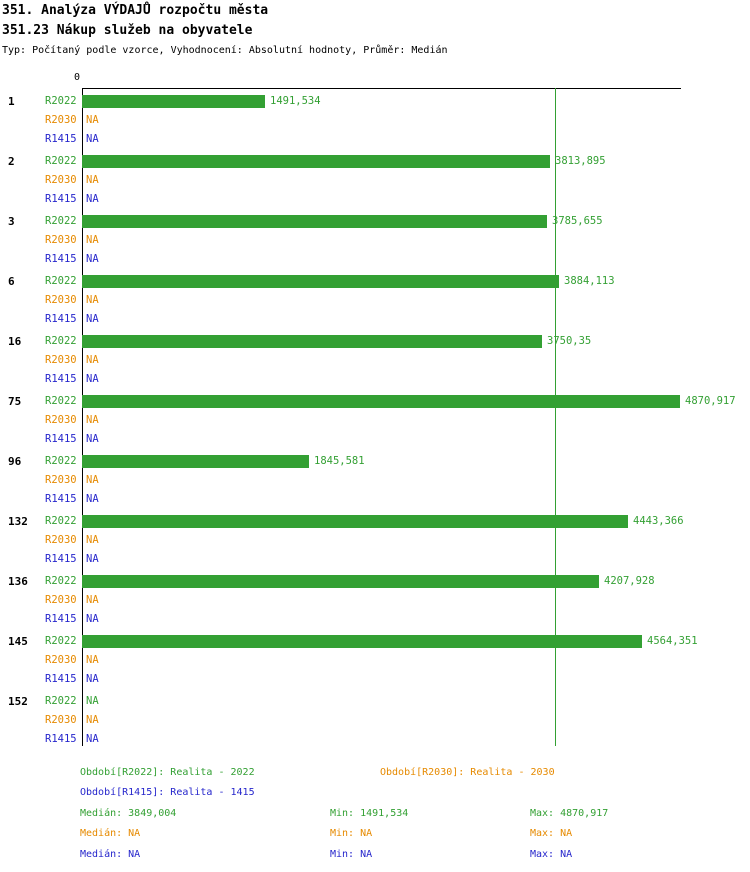 Image resolution: width=750 pixels, height=872 pixels. What do you see at coordinates (710, 401) in the screenshot?
I see `value-label: 4870,917` at bounding box center [710, 401].